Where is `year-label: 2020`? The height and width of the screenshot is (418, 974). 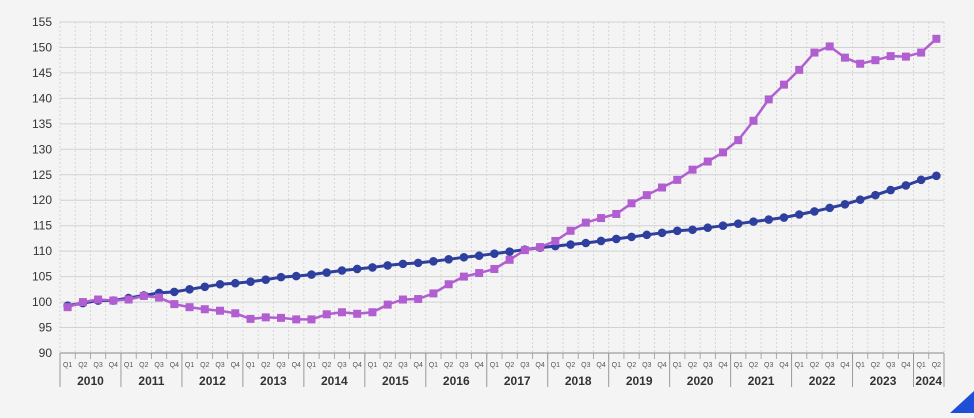
year-label: 2020 is located at coordinates (700, 381).